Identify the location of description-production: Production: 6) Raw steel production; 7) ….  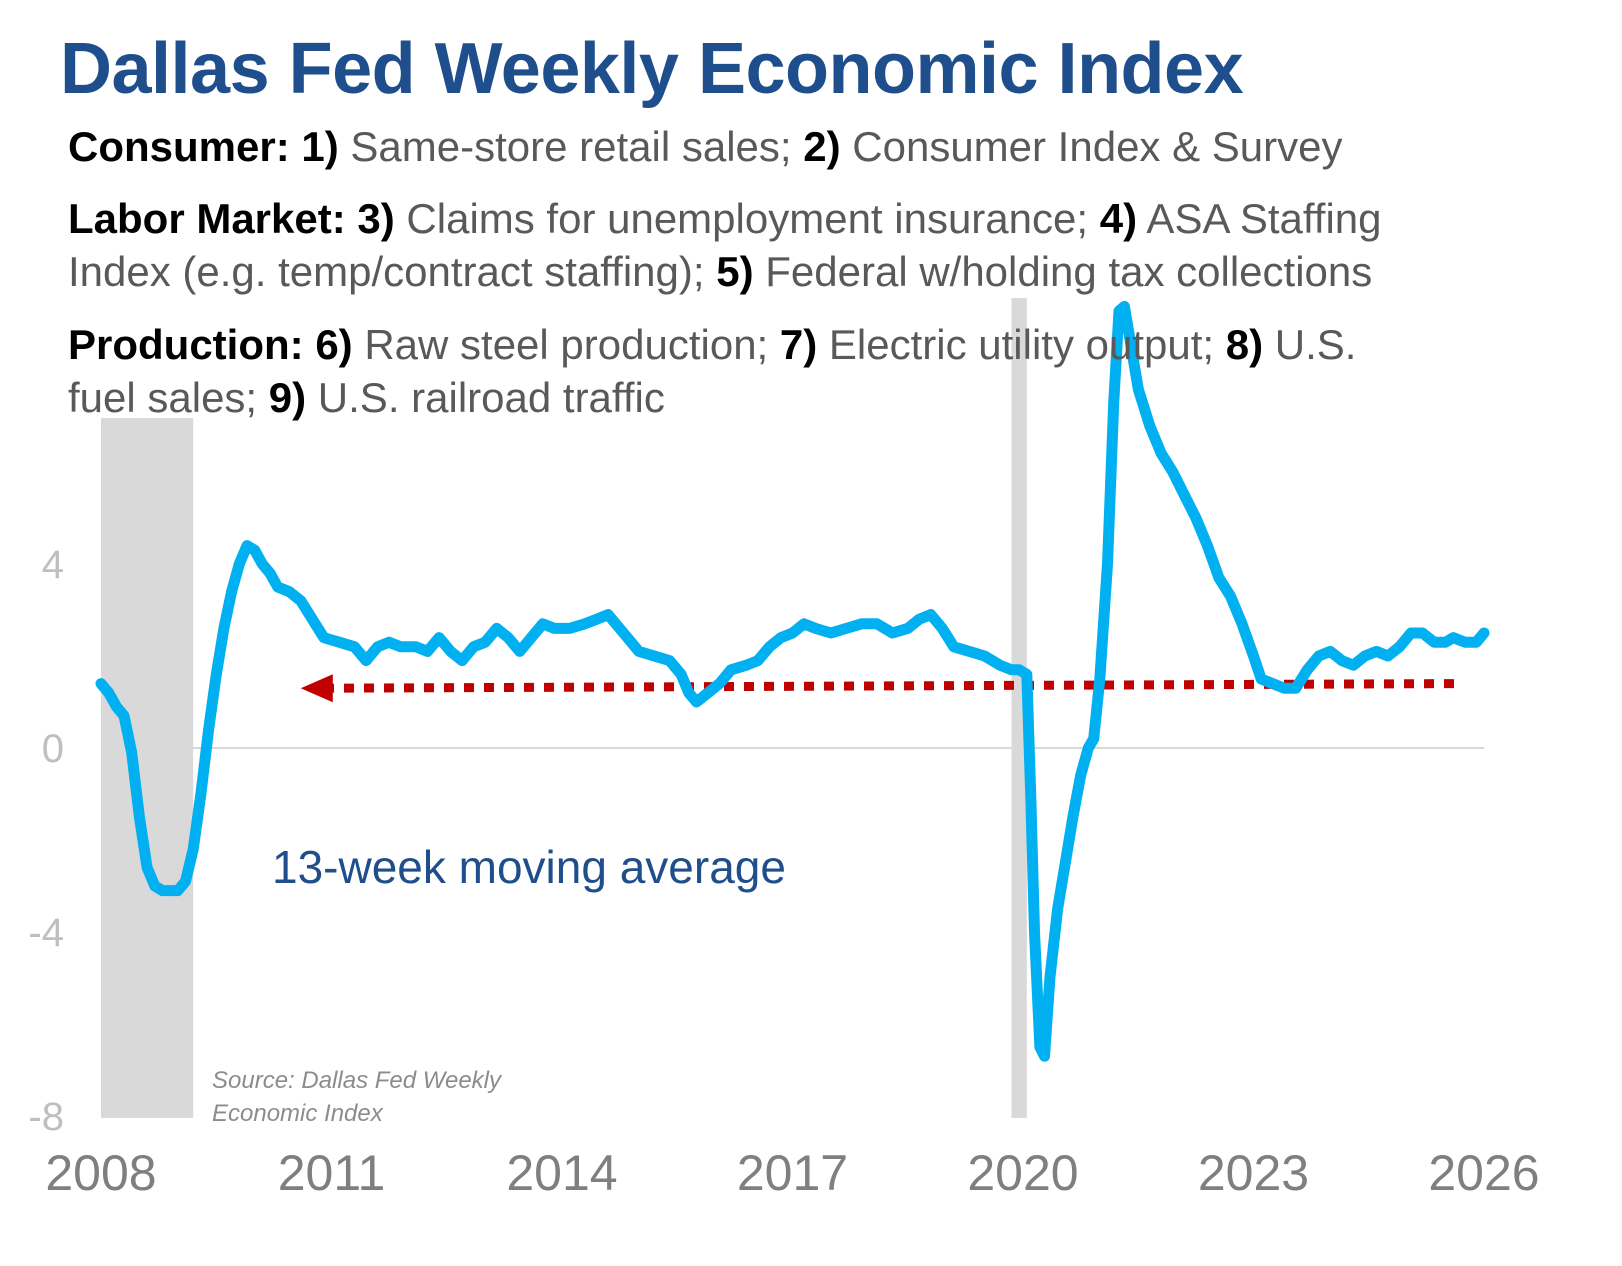
(818, 371).